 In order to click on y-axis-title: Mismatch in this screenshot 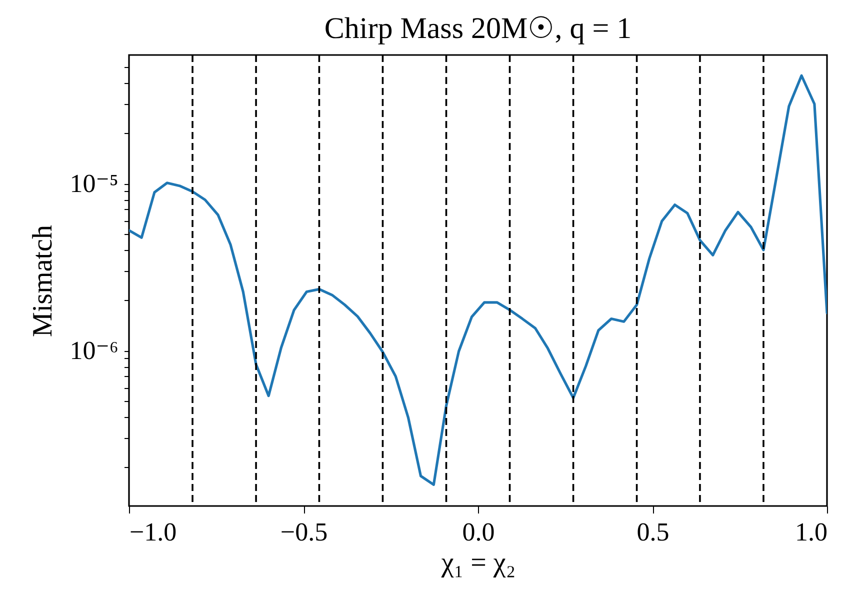, I will do `click(43, 281)`.